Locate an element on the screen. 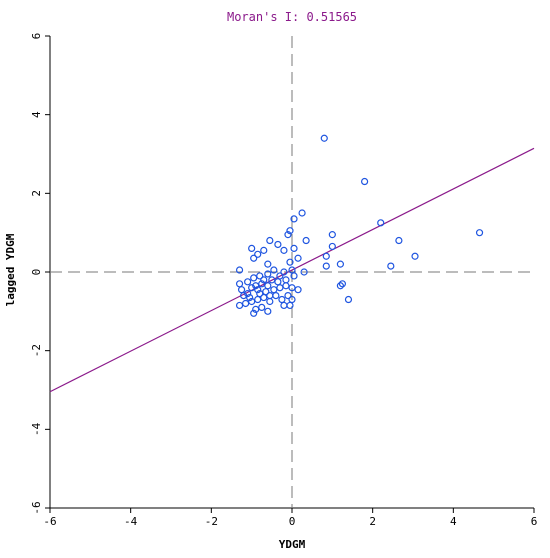 The height and width of the screenshot is (558, 550). y-axis-label: lagged YDGM is located at coordinates (10, 269).